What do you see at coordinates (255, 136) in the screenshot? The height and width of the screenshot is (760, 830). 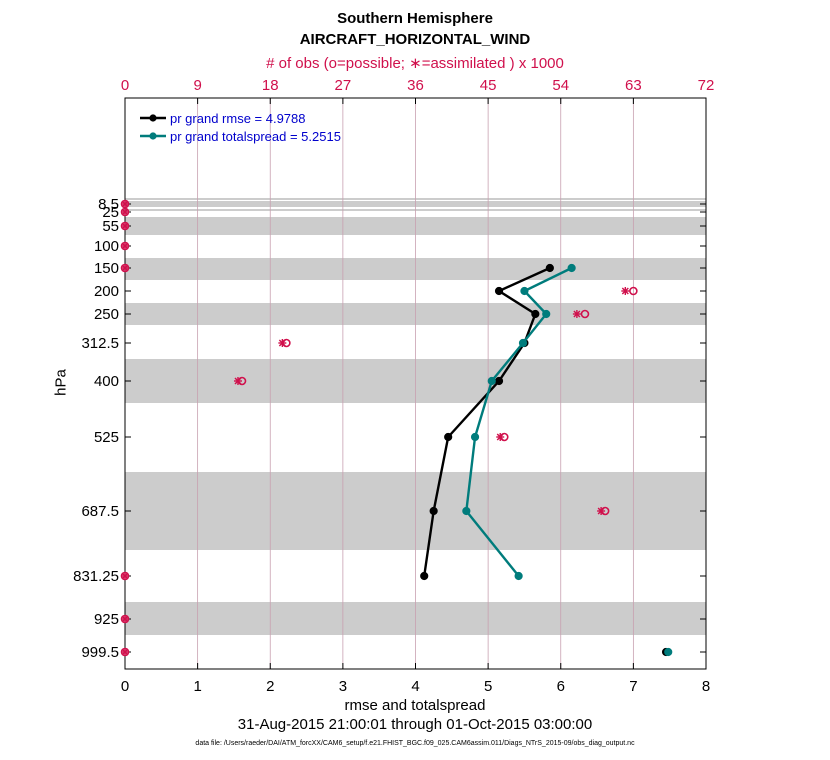 I see `legend-label: pr grand totalspread = 5.2515` at bounding box center [255, 136].